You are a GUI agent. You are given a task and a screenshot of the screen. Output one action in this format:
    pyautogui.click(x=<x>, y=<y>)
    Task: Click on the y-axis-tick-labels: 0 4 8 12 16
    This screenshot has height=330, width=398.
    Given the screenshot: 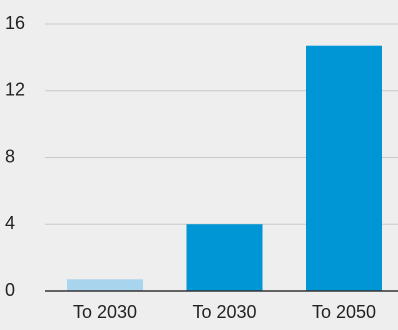 What is the action you would take?
    pyautogui.click(x=15, y=156)
    